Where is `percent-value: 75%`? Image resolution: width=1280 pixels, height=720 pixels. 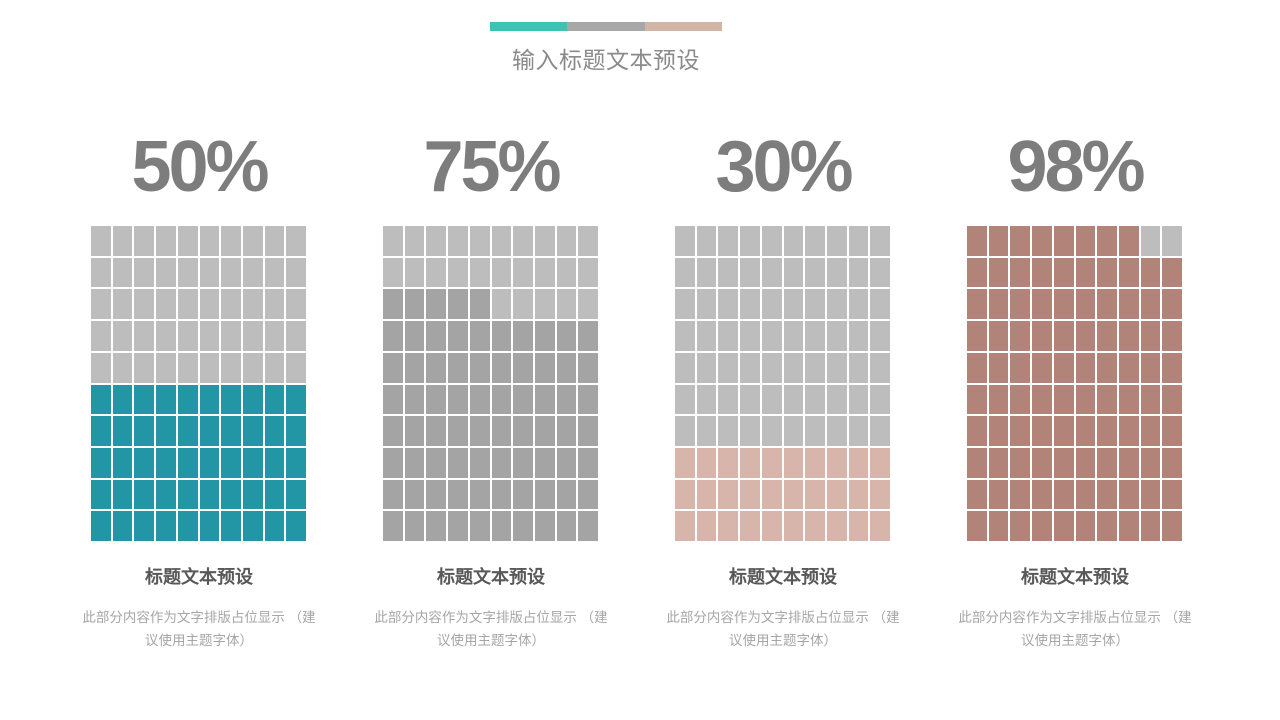 percent-value: 75% is located at coordinates (492, 167).